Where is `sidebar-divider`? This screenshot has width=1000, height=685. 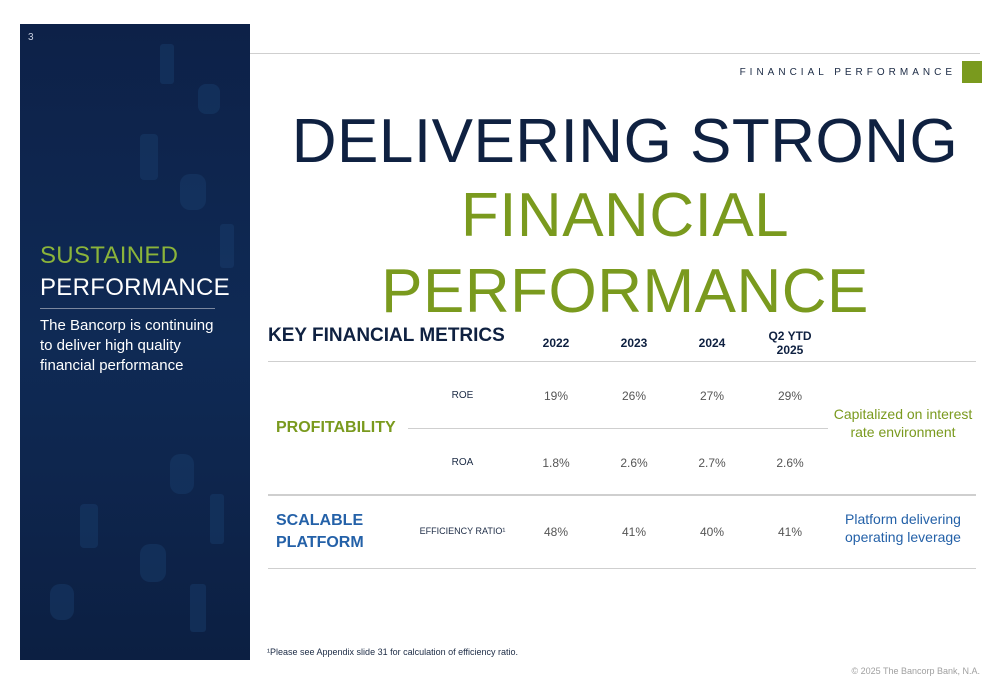
sidebar-divider is located at coordinates (127, 308).